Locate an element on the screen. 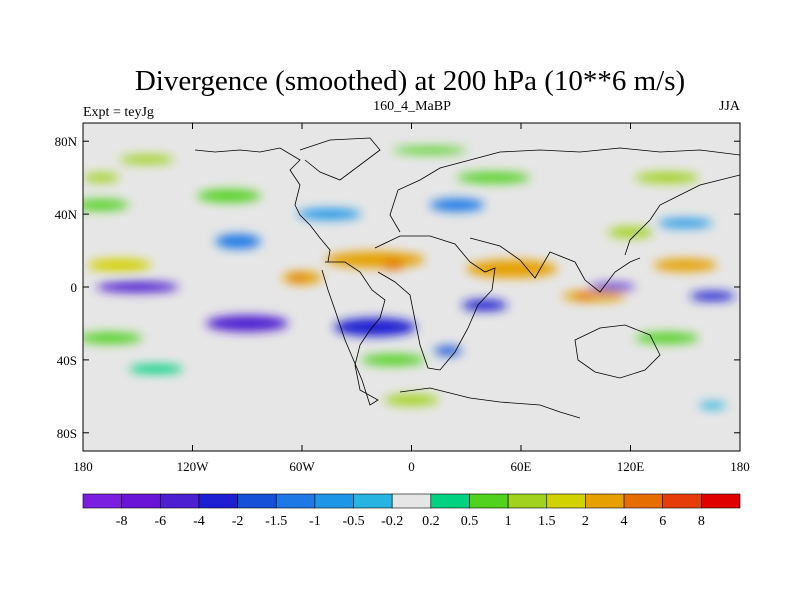 The image size is (800, 600). colorbar-label-14: 6 is located at coordinates (662, 521).